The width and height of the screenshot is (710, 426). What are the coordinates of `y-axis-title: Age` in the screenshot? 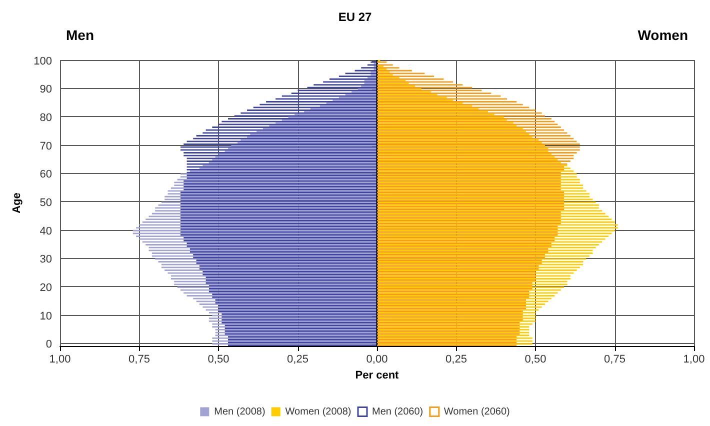 It's located at (17, 203).